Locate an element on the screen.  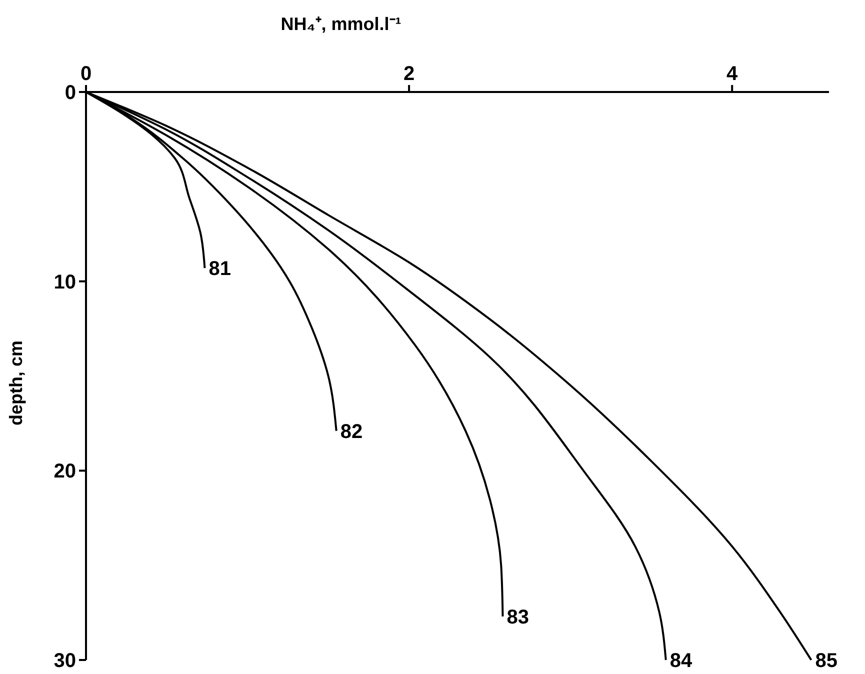
y-tick-label: 30 is located at coordinates (65, 661).